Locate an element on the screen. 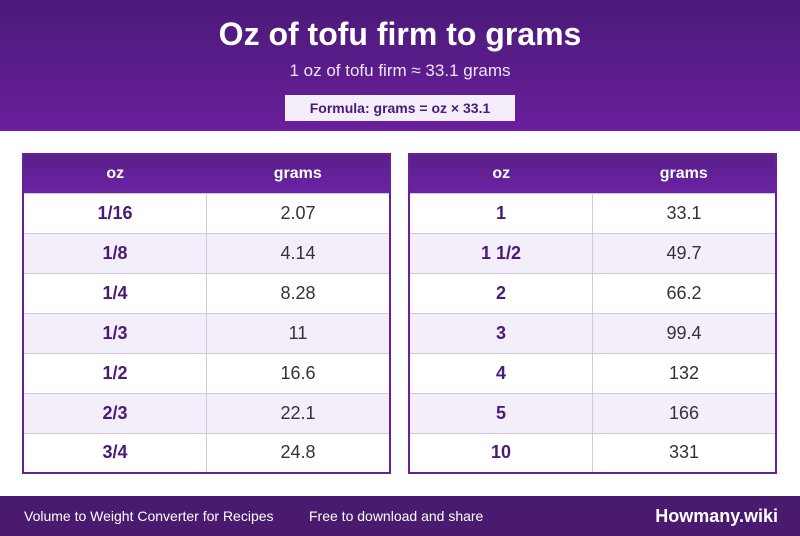 This screenshot has width=800, height=536. oz-cell: 2 is located at coordinates (501, 292).